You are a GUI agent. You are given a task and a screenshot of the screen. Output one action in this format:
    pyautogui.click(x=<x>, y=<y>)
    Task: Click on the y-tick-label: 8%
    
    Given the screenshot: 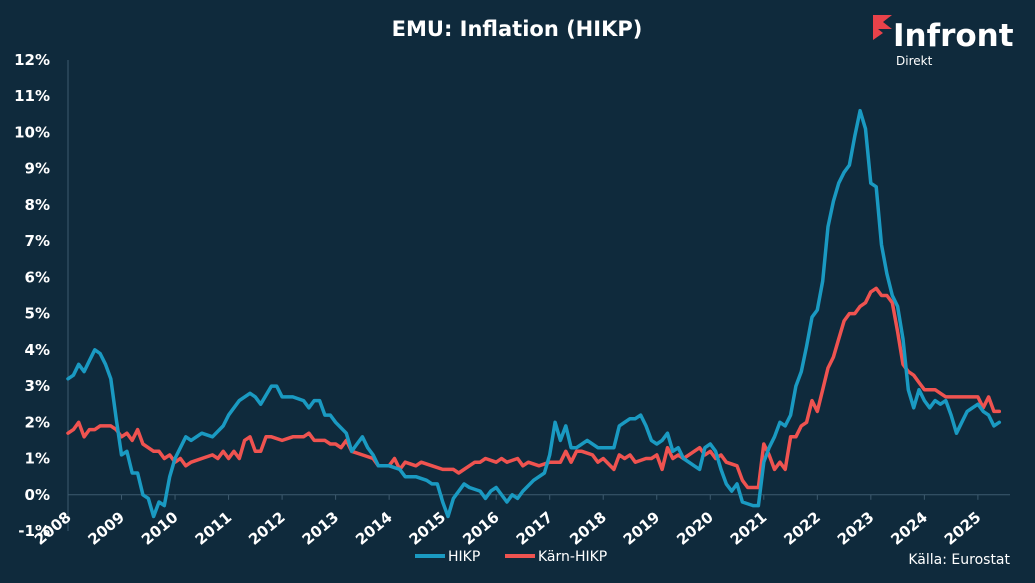 What is the action you would take?
    pyautogui.click(x=37, y=205)
    